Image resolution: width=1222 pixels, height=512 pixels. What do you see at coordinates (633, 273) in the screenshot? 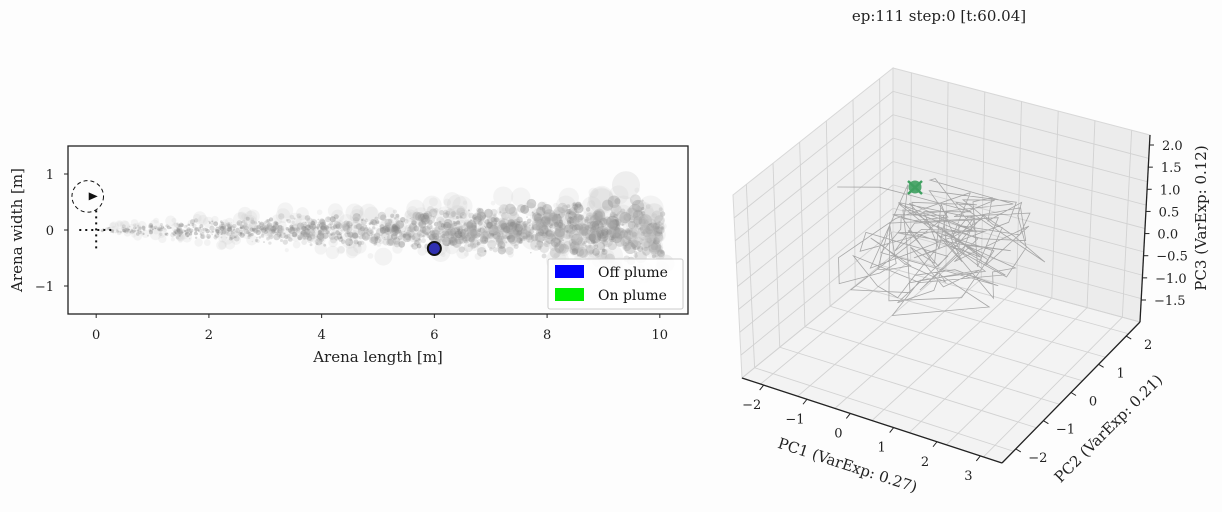
I see `legend-label-off-plume: Off plume` at bounding box center [633, 273].